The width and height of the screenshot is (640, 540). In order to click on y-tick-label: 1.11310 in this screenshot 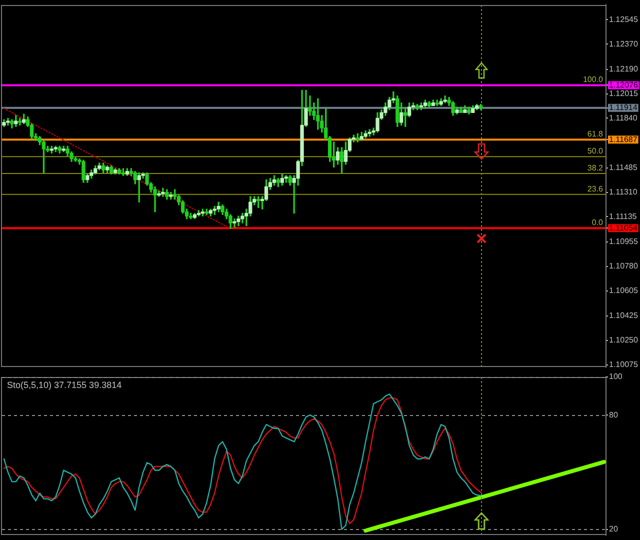, I will do `click(623, 191)`.